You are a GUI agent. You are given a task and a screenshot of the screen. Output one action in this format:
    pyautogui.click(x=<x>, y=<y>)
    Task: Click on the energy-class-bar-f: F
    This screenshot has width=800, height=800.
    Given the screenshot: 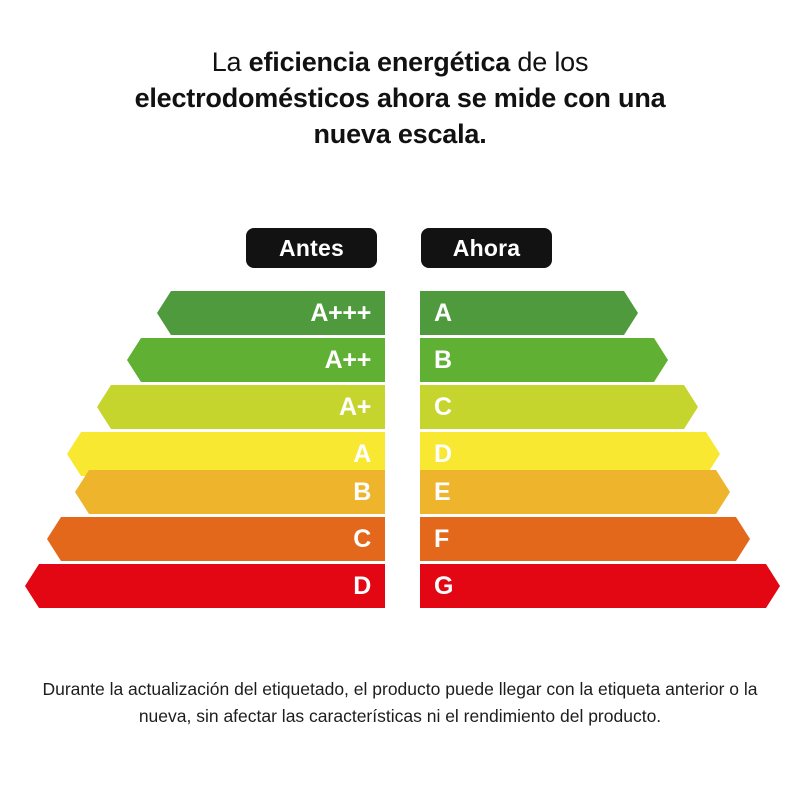 What is the action you would take?
    pyautogui.click(x=585, y=539)
    